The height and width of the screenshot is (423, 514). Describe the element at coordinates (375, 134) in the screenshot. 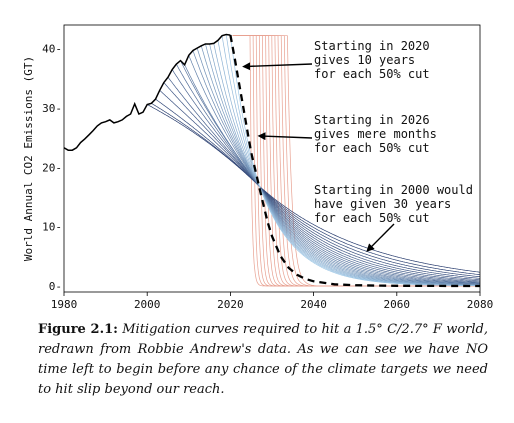

I see `annotation-text: gives mere months` at that location.